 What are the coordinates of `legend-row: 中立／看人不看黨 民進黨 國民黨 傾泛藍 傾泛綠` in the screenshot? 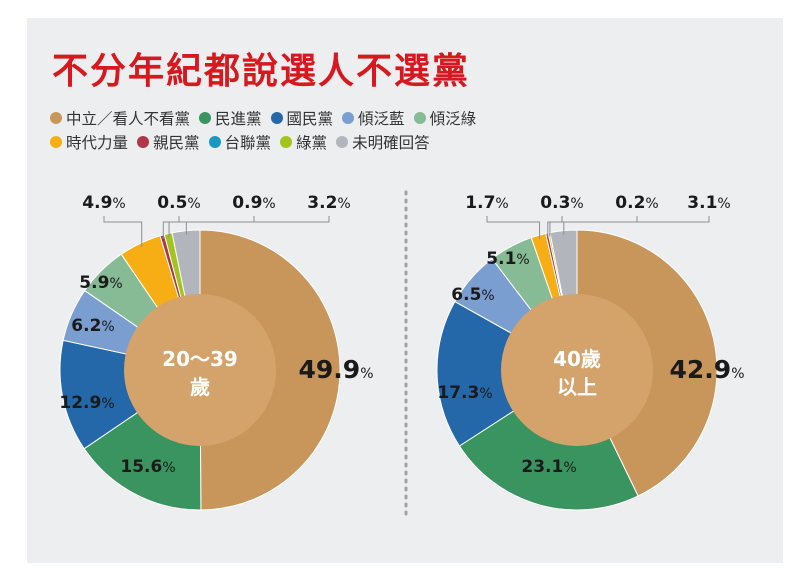 It's located at (360, 118).